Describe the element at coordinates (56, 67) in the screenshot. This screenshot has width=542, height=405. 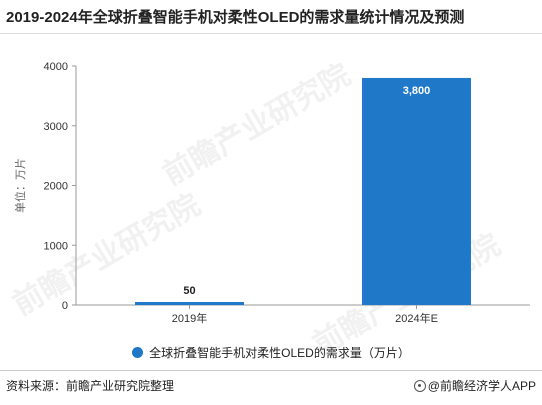
I see `y-tick-label: 4000` at that location.